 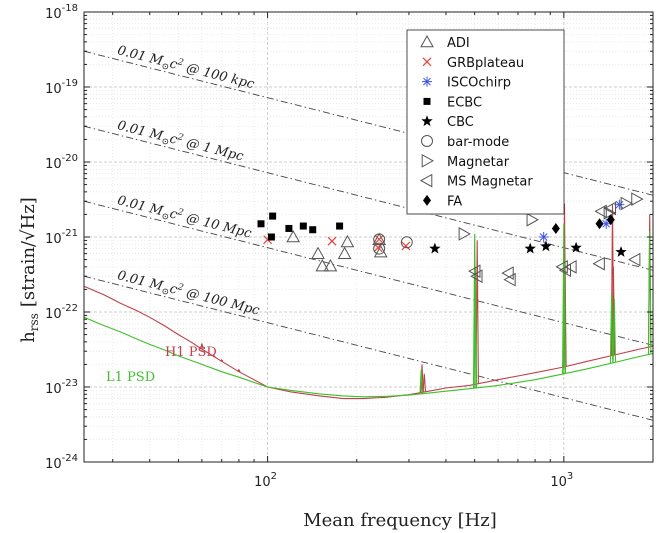 I want to click on y-tick-exp: -22, so click(x=70, y=308).